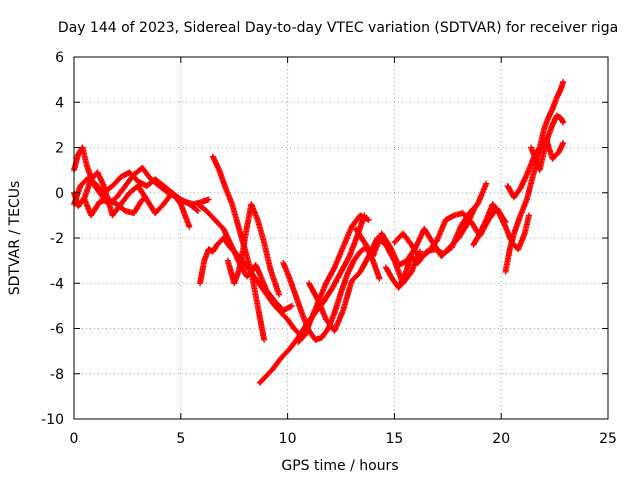 This screenshot has width=640, height=480. I want to click on x-tick-label: 20, so click(501, 439).